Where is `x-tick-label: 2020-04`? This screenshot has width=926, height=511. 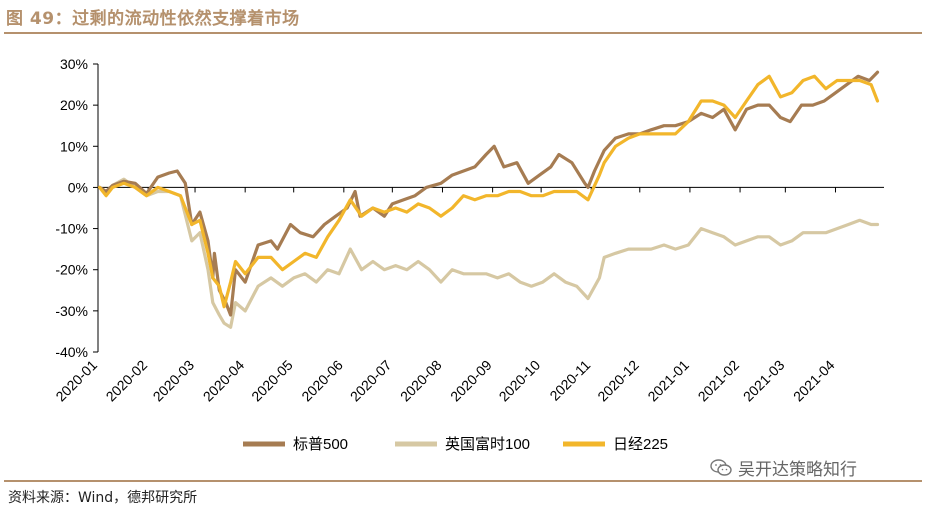
x-tick-label: 2020-04 is located at coordinates (224, 381).